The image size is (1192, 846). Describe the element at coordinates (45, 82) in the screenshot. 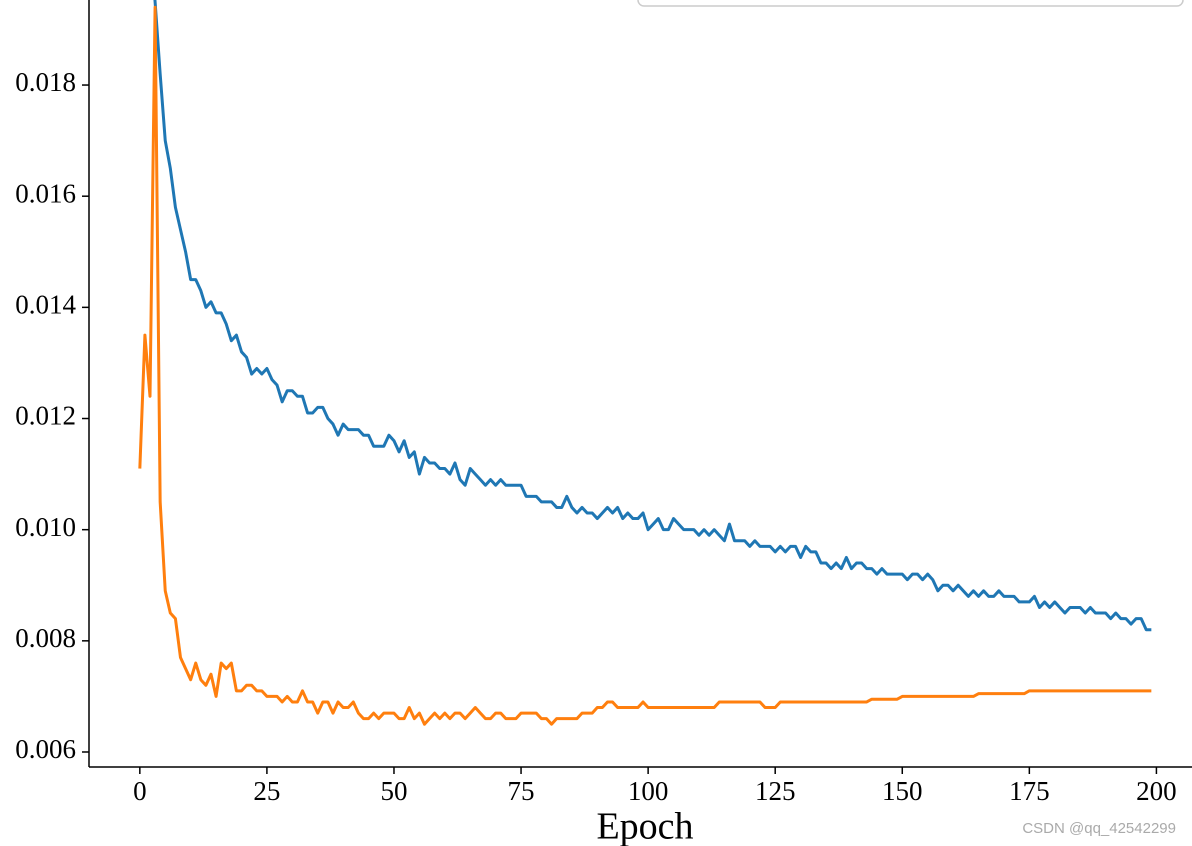

I see `y-tick-label: 0.018` at that location.